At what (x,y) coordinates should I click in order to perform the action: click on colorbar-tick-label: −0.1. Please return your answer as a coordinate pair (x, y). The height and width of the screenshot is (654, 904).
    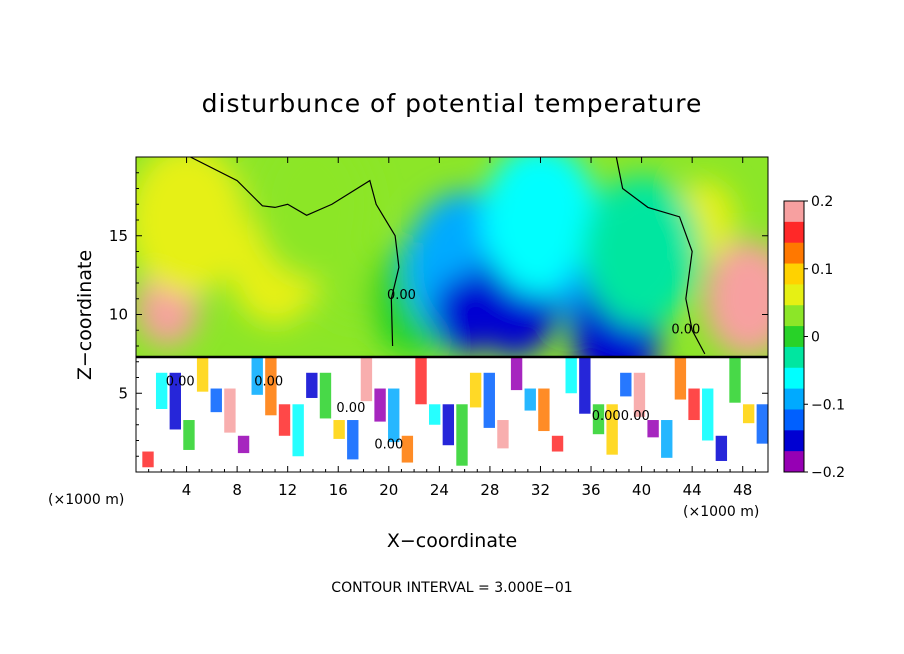
    Looking at the image, I should click on (828, 405).